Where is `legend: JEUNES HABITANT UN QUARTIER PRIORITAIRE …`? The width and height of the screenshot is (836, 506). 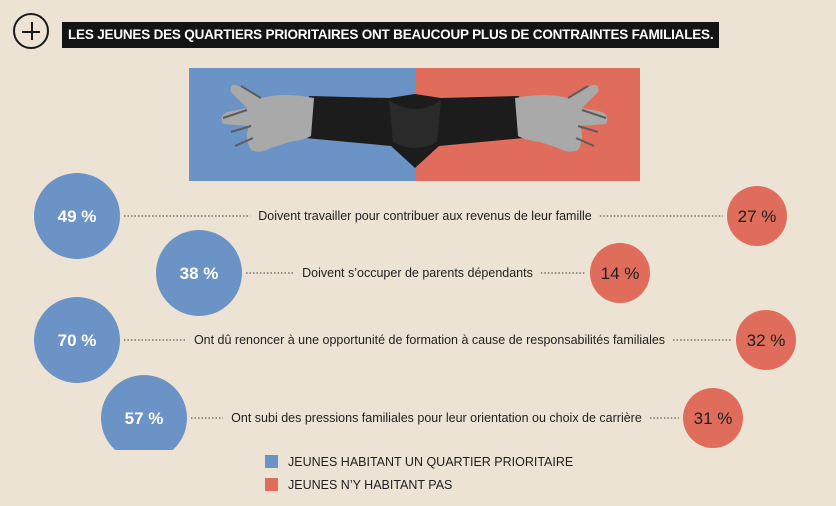
legend: JEUNES HABITANT UN QUARTIER PRIORITAIRE … is located at coordinates (419, 473).